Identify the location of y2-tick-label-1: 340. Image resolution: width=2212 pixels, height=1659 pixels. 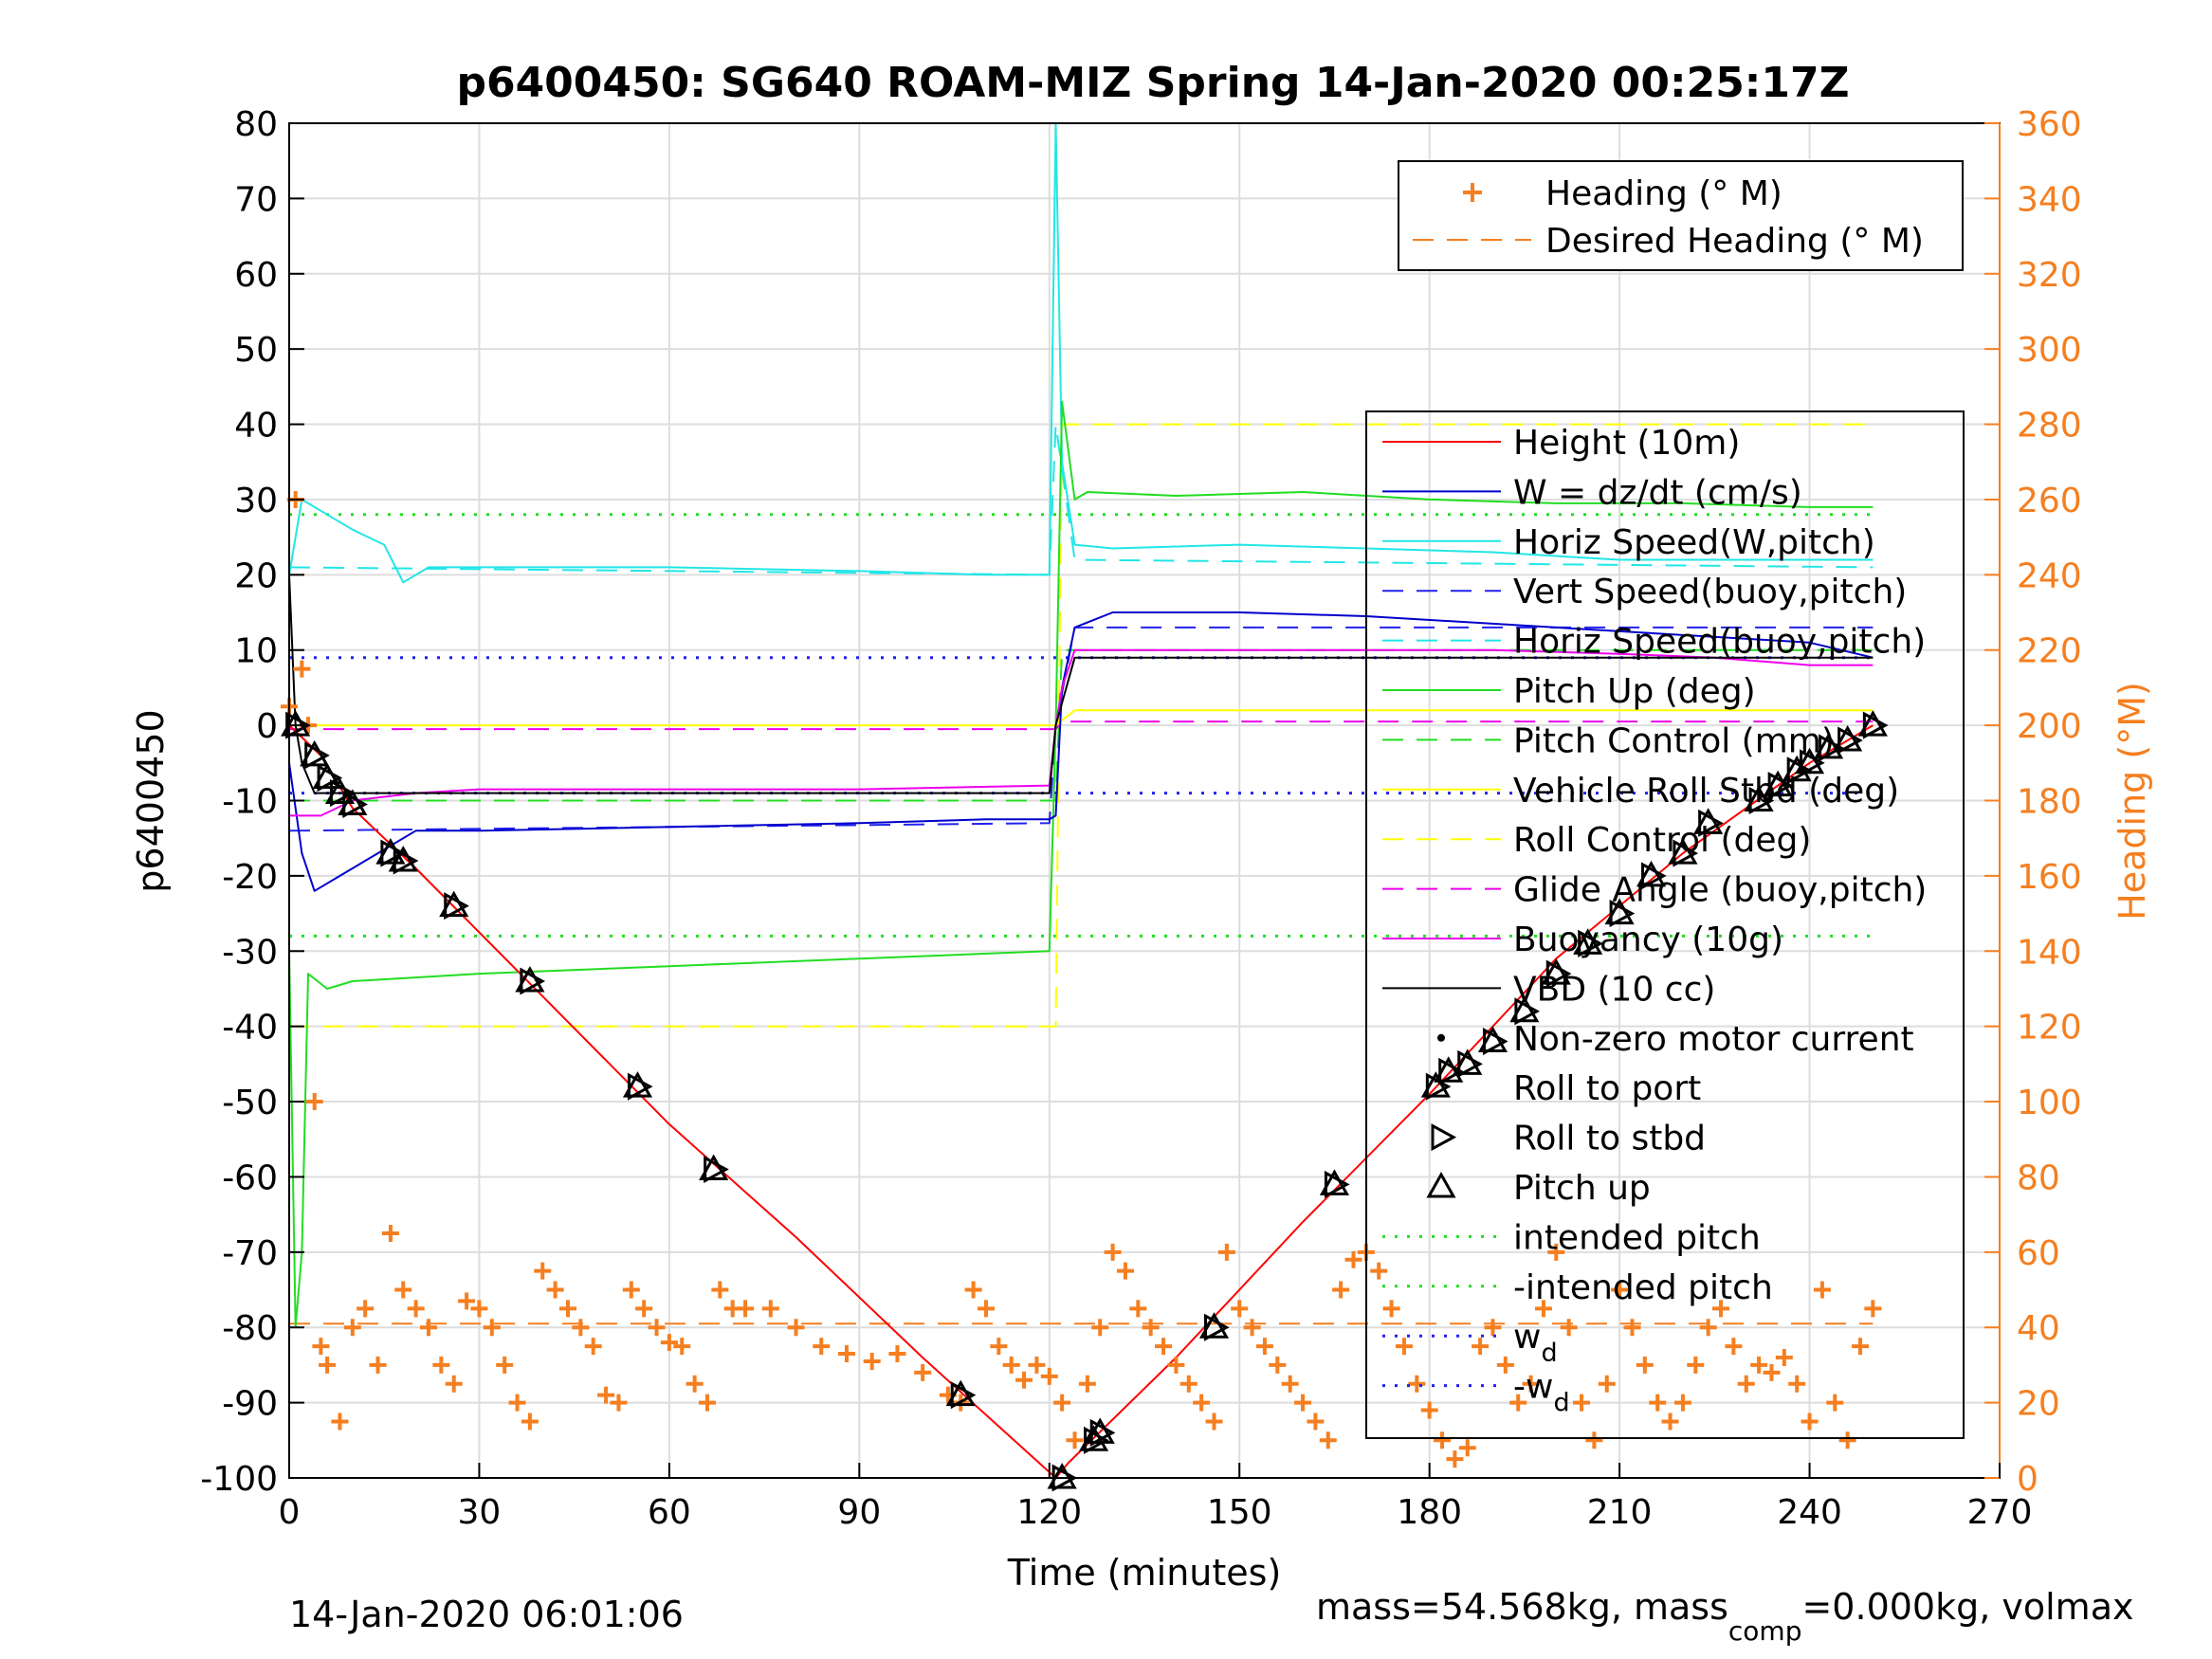
(2049, 199).